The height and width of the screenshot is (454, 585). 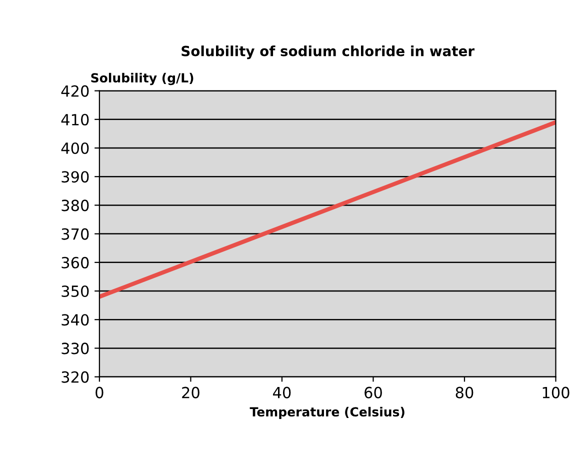 What do you see at coordinates (75, 120) in the screenshot?
I see `y-tick-label: 410` at bounding box center [75, 120].